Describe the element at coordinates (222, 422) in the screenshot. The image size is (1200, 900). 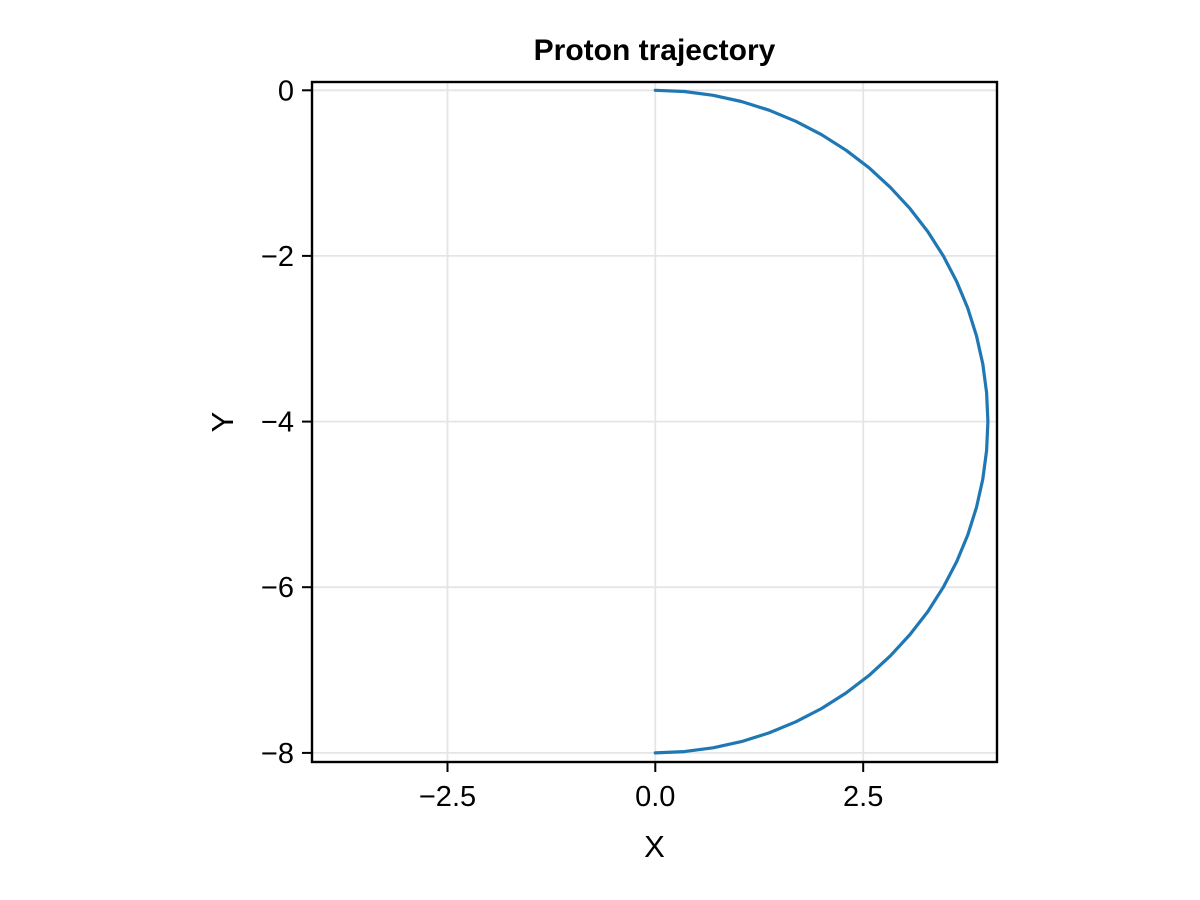
I see `y-axis-label: Y` at that location.